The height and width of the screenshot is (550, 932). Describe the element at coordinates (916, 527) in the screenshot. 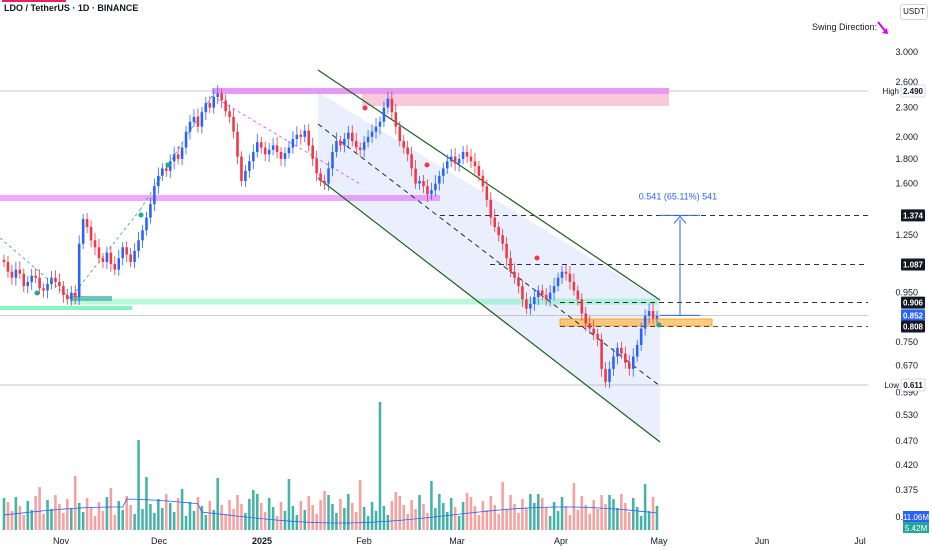

I see `volume-tag-box` at that location.